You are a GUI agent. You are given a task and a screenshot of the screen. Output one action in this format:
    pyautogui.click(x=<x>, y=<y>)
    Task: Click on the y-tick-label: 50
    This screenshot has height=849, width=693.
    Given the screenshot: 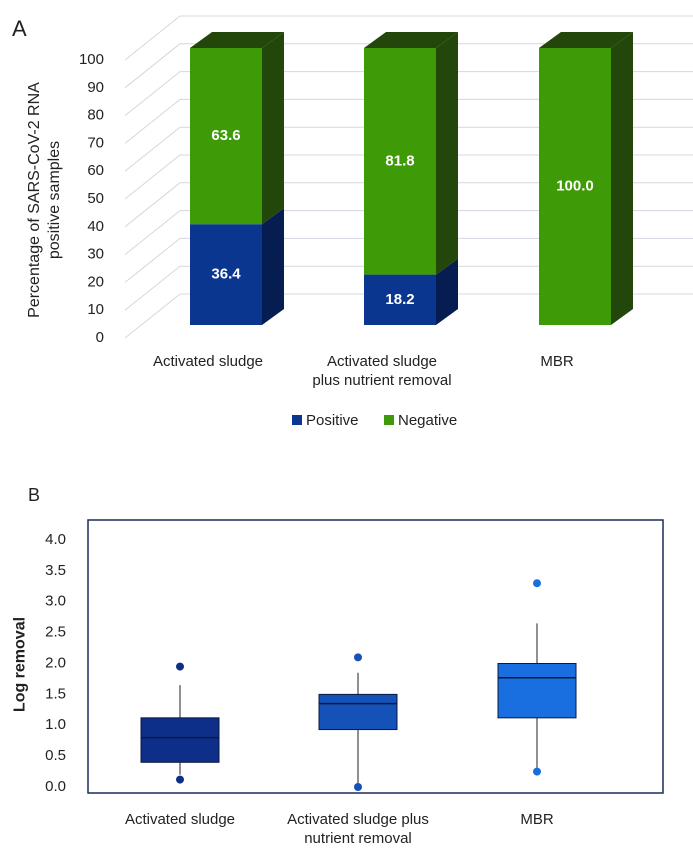 What is the action you would take?
    pyautogui.click(x=95, y=198)
    